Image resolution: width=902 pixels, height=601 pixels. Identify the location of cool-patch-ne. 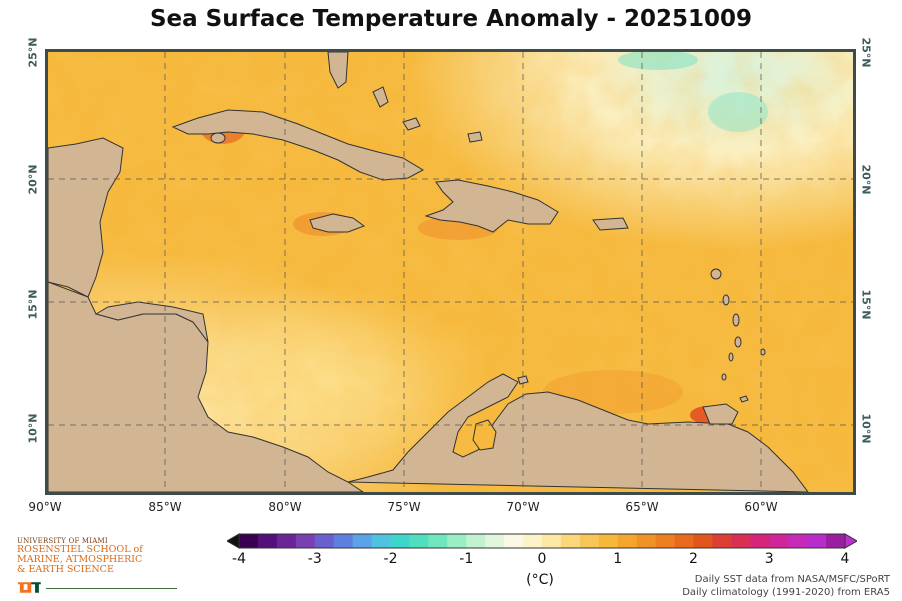
(738, 112).